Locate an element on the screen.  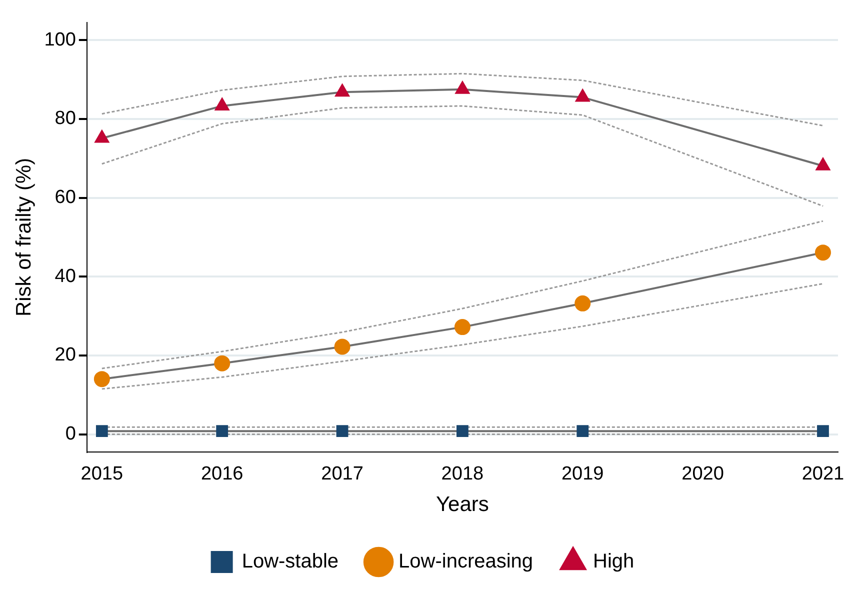
legend-label: Low-increasing is located at coordinates (466, 561).